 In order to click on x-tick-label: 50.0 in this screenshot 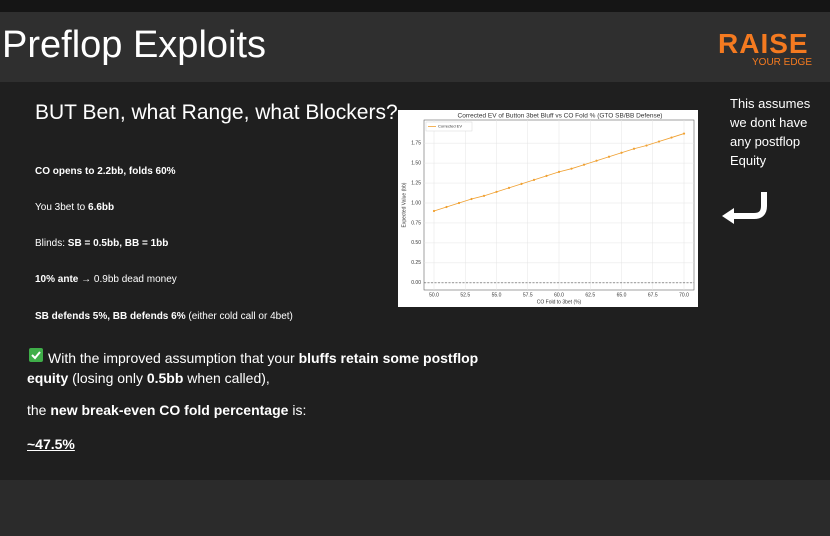, I will do `click(434, 295)`.